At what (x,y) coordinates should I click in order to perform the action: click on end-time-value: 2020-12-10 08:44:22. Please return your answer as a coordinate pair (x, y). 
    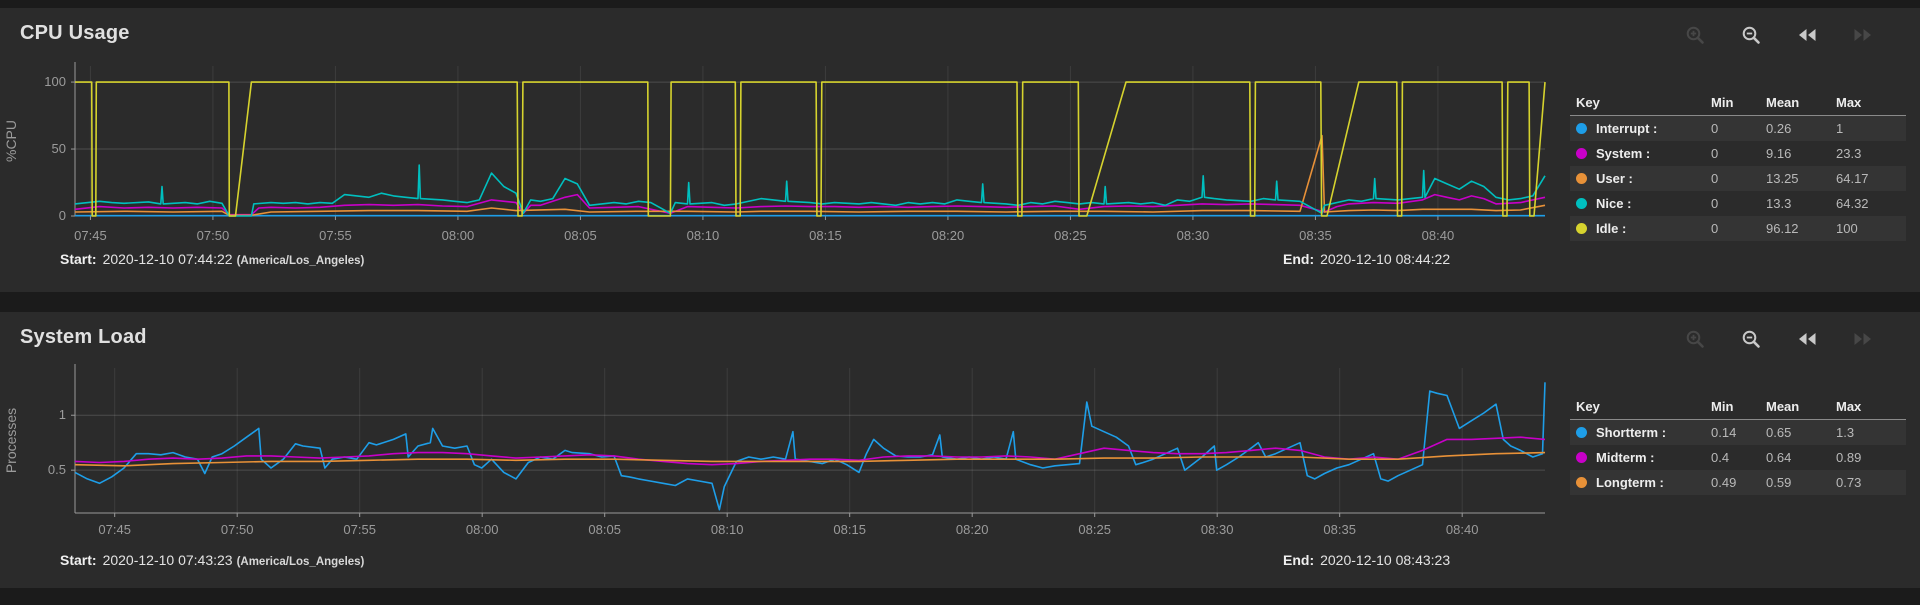
    Looking at the image, I should click on (1385, 259).